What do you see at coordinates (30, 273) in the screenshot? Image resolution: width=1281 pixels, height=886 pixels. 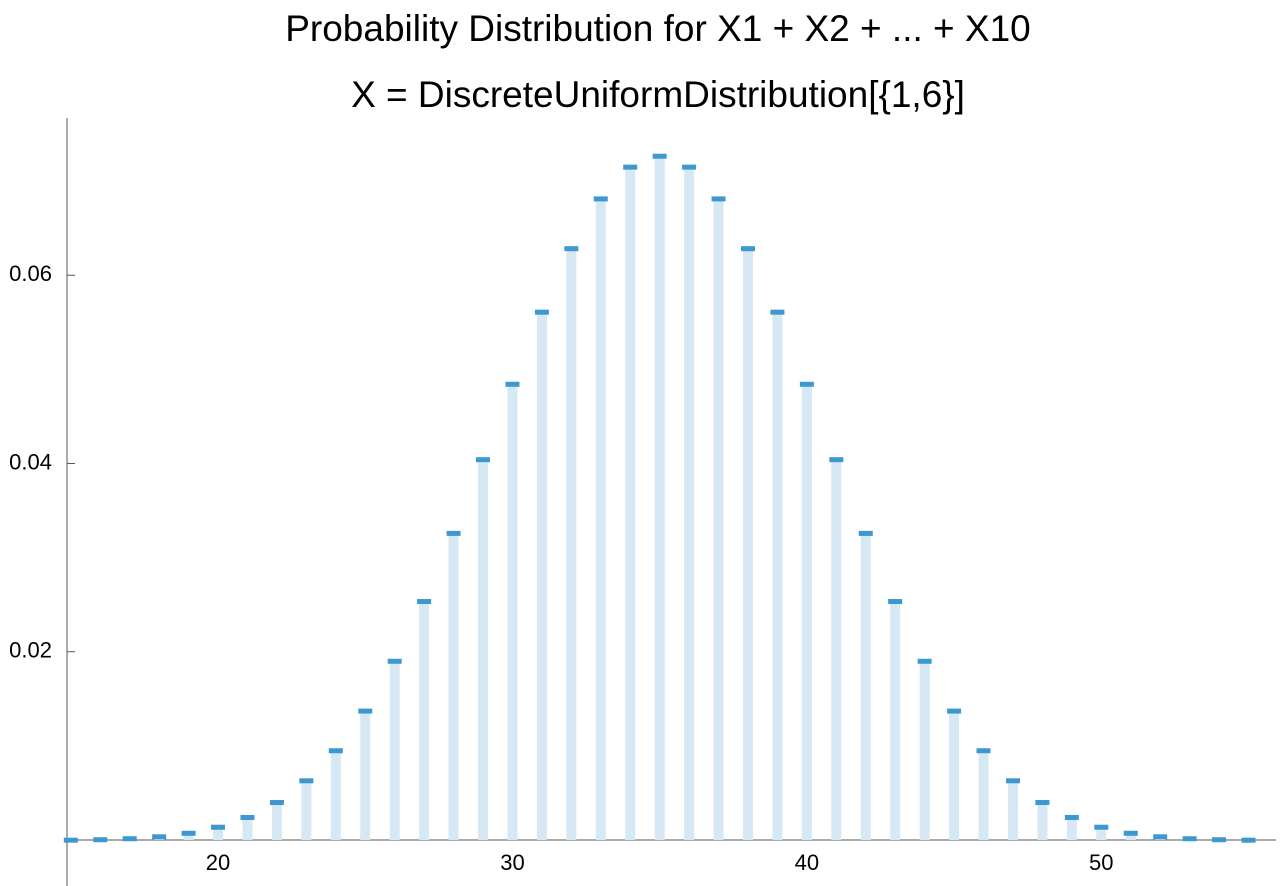 I see `y-tick-label: 0.06` at bounding box center [30, 273].